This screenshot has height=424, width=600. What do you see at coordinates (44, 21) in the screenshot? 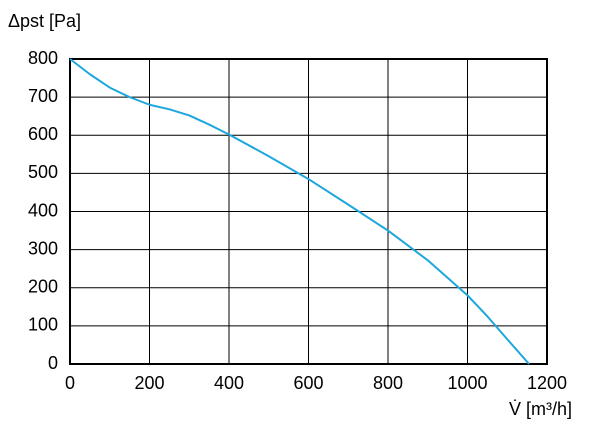
I see `y-axis-label: Δpst [Pa]` at bounding box center [44, 21].